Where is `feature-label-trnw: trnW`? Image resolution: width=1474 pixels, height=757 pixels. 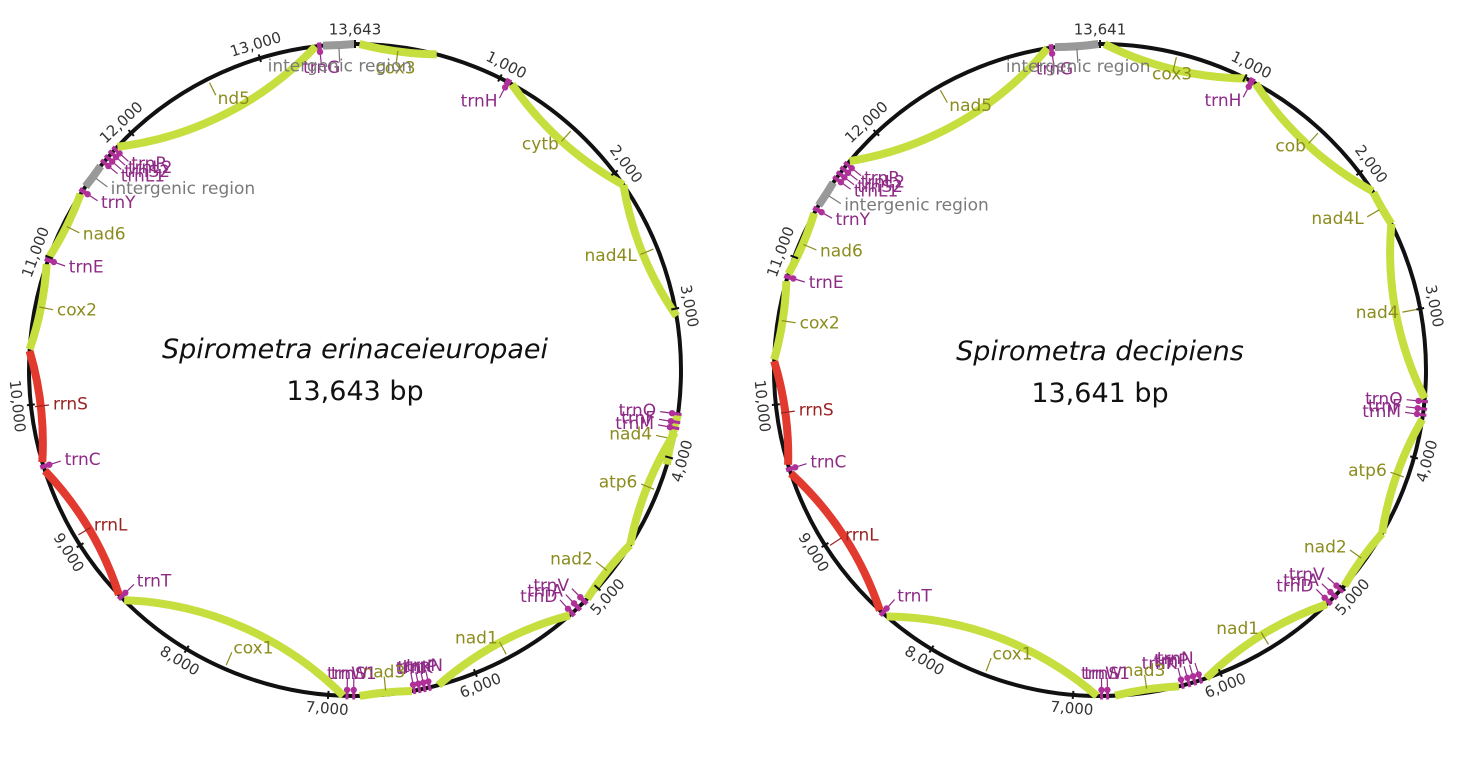
feature-label-trnw: trnW is located at coordinates (1101, 674).